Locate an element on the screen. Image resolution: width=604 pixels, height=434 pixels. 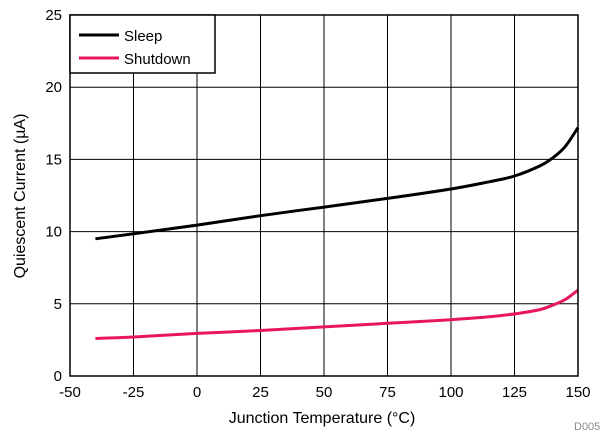
y-tick-label: 15 is located at coordinates (53, 159).